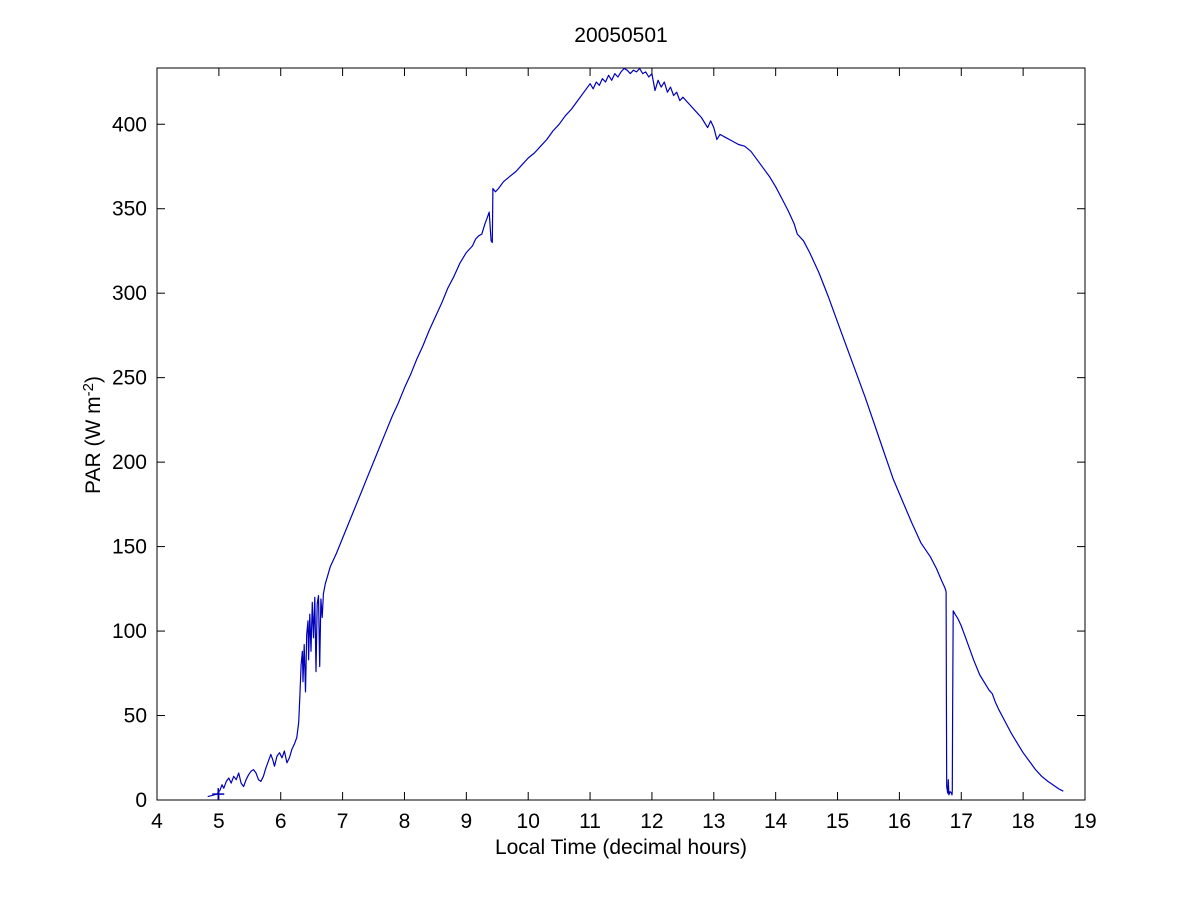 This screenshot has height=900, width=1200. What do you see at coordinates (157, 821) in the screenshot?
I see `x-tick-label: 4` at bounding box center [157, 821].